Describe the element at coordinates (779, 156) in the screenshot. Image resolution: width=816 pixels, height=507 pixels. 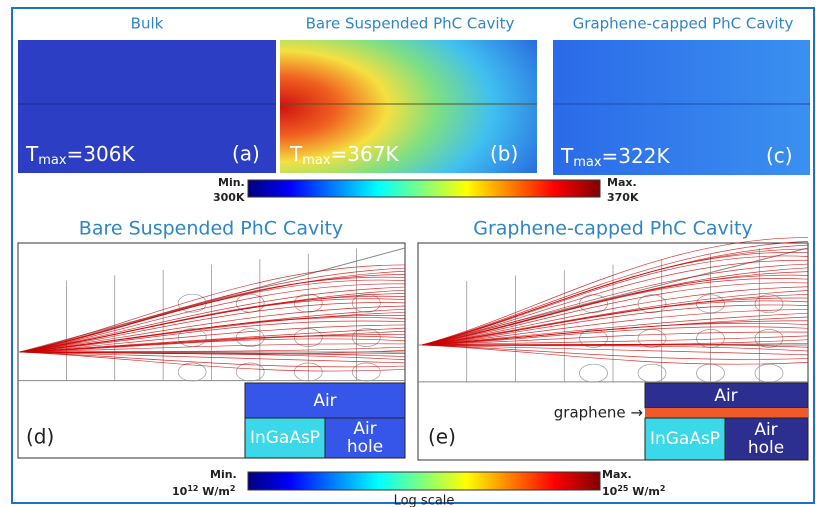
I see `panel-letter: (c)` at that location.